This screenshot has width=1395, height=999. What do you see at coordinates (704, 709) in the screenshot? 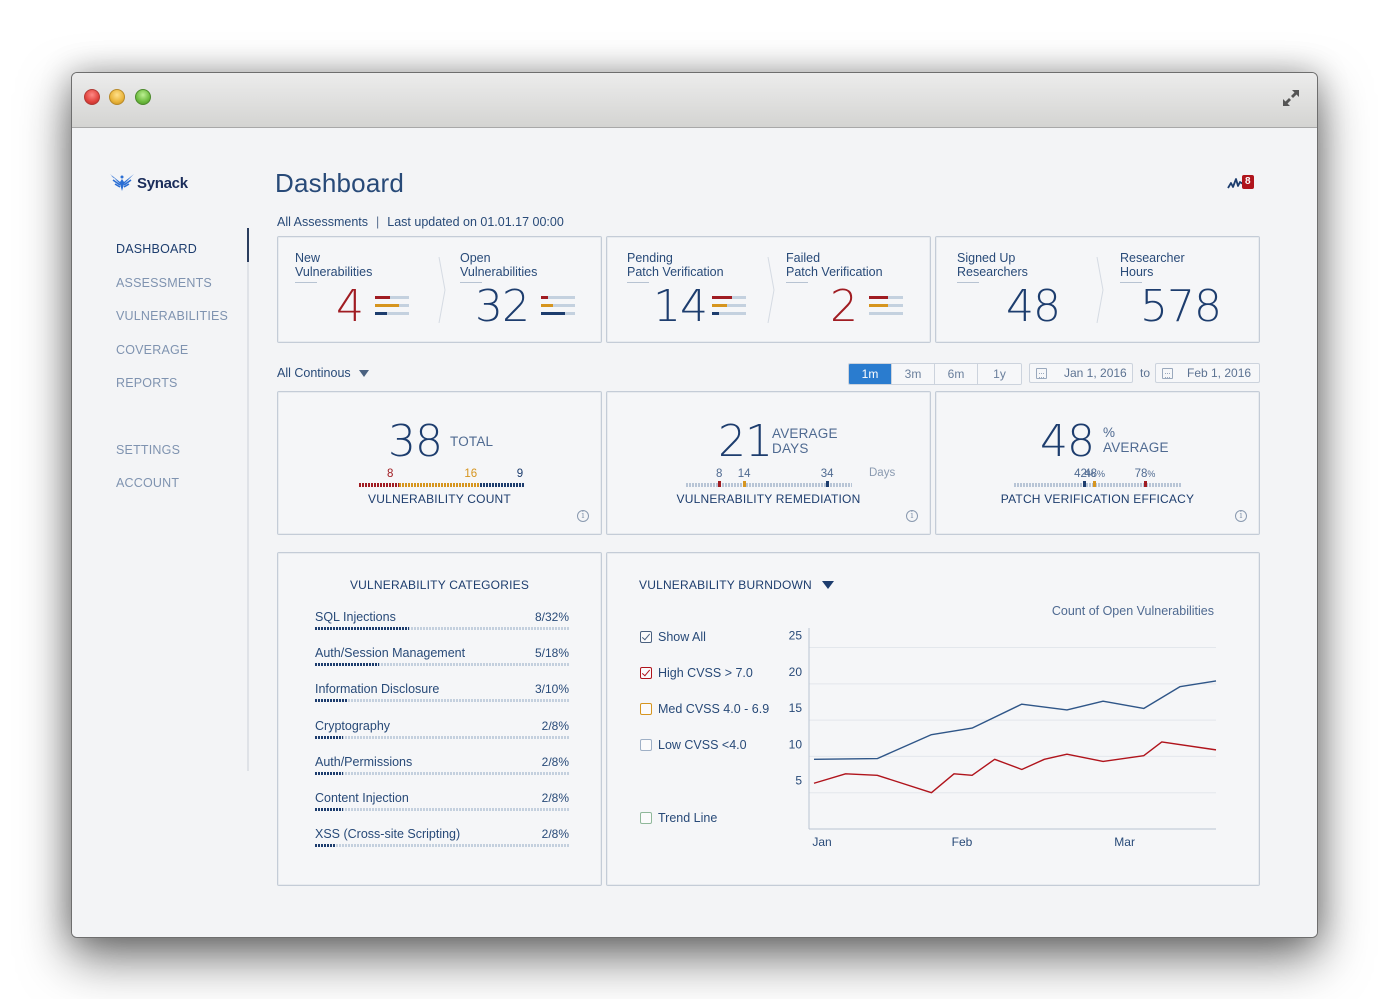
I see `legend-checkbox-item: Med CVSS 4.0 - 6.9` at bounding box center [704, 709].